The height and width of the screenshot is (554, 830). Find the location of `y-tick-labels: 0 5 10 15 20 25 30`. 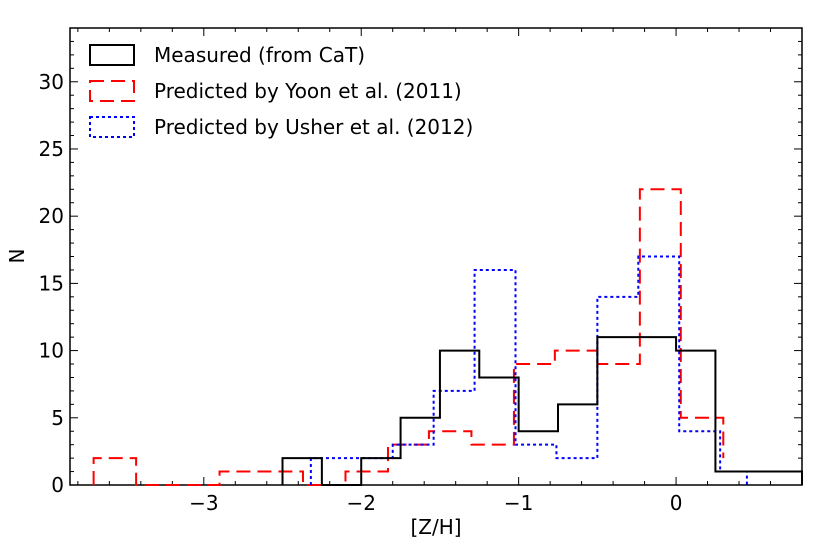

y-tick-labels: 0 5 10 15 20 25 30 is located at coordinates (51, 283).